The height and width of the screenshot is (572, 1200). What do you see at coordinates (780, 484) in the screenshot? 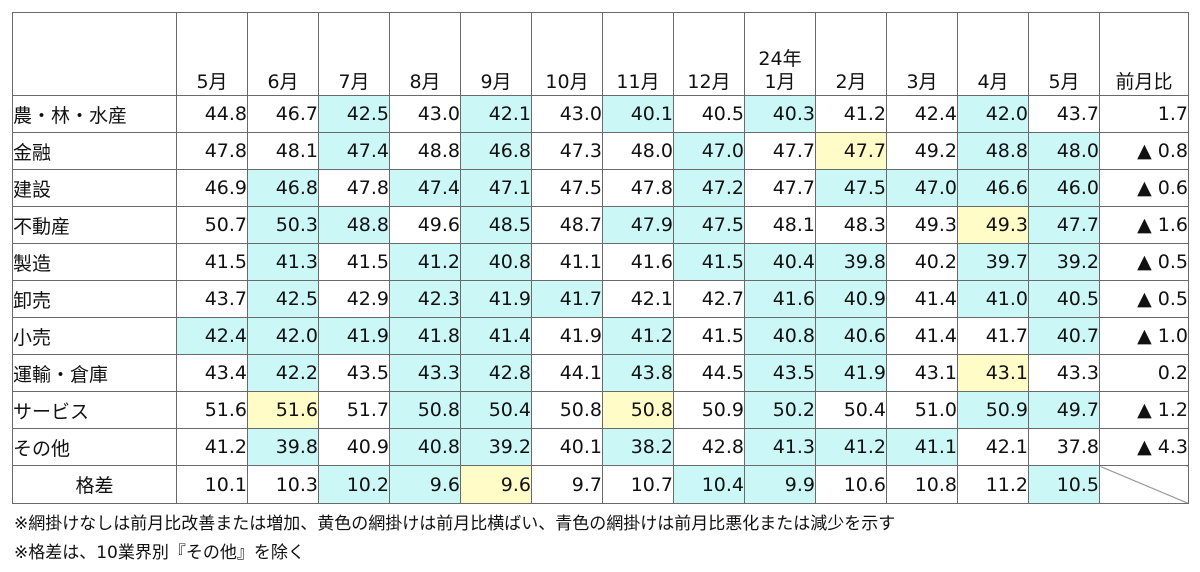
I see `gap-value-cell: 9.9` at bounding box center [780, 484].